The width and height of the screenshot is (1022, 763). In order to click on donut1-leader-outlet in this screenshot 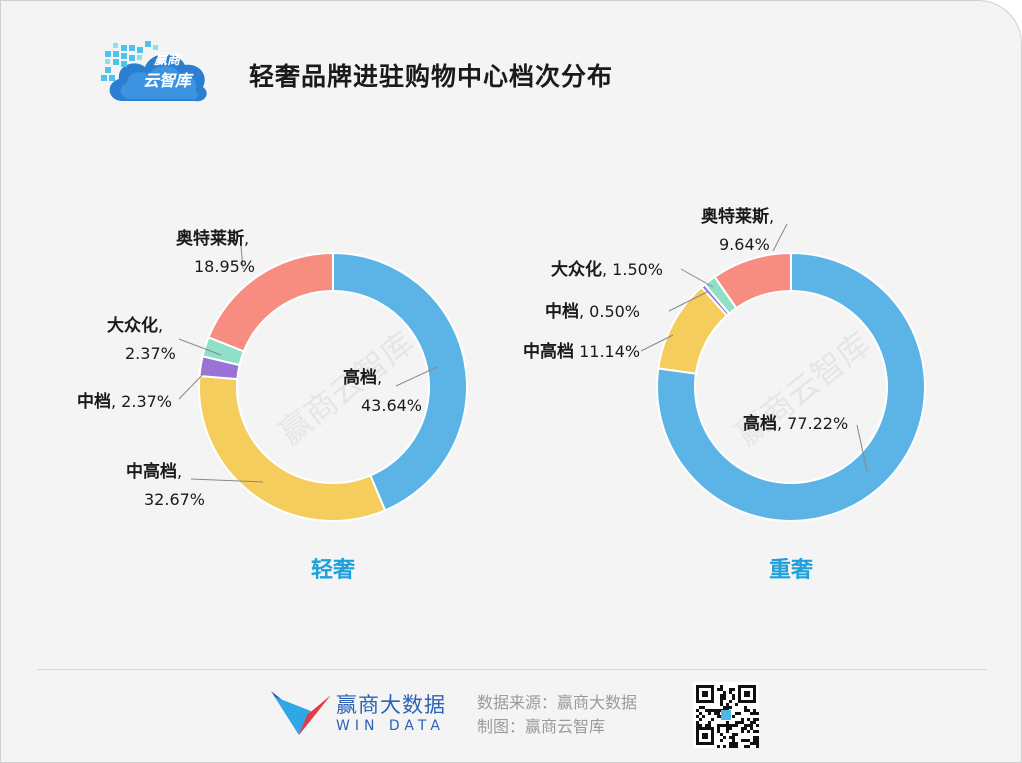, I will do `click(242, 257)`.